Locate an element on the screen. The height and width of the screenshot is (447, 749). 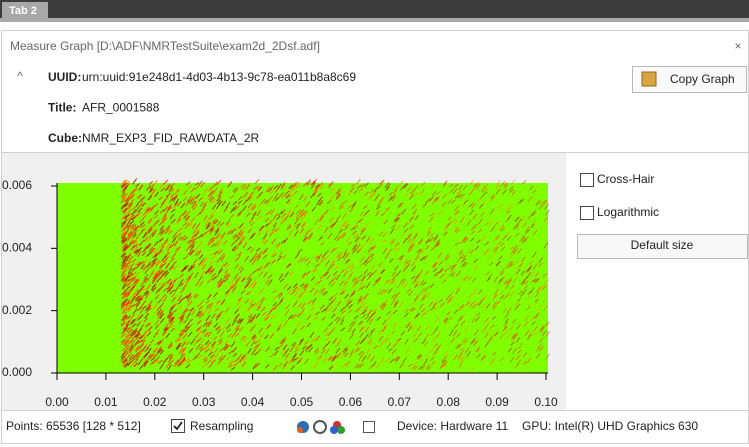
tab-label: Tab 2 is located at coordinates (23, 11).